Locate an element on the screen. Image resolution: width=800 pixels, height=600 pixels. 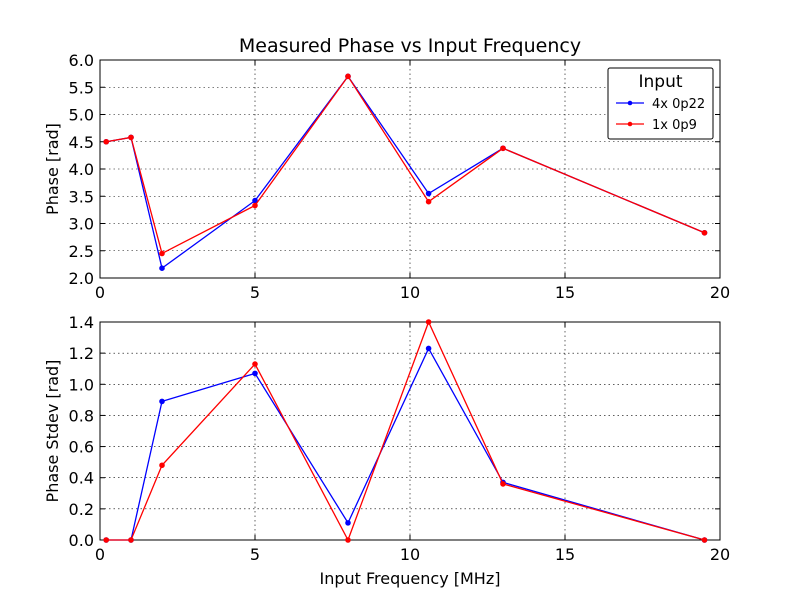
stdev-y-tick-label: 1.0 is located at coordinates (81, 384).